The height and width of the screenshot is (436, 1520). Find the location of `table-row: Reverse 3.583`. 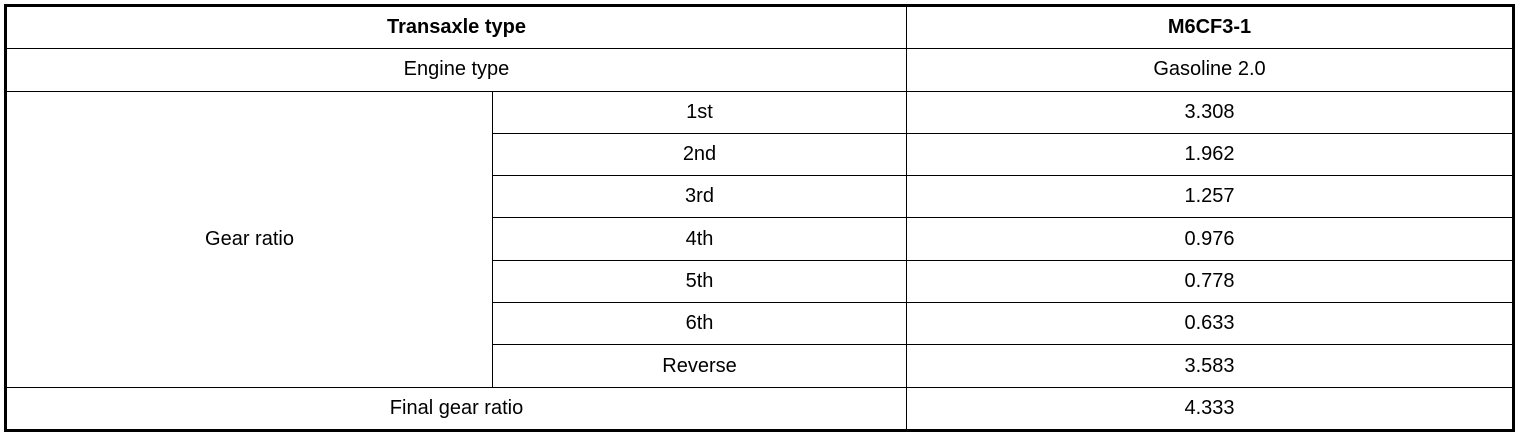

table-row: Reverse 3.583 is located at coordinates (760, 366).